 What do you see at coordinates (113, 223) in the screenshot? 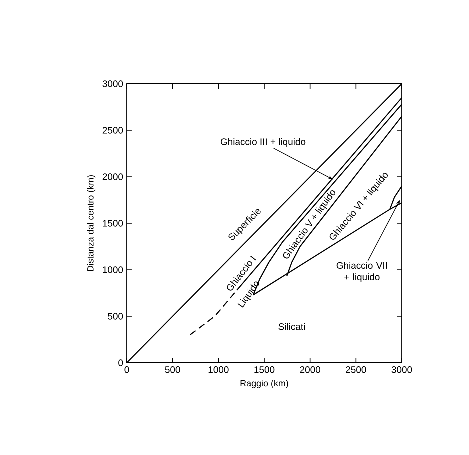
I see `y-tick-label: 1500` at bounding box center [113, 223].